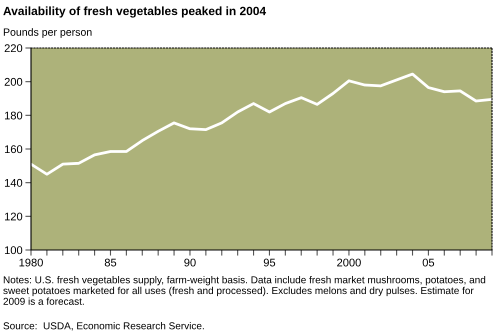 This screenshot has width=497, height=335. Describe the element at coordinates (270, 262) in the screenshot. I see `x-tick-label: 95` at that location.